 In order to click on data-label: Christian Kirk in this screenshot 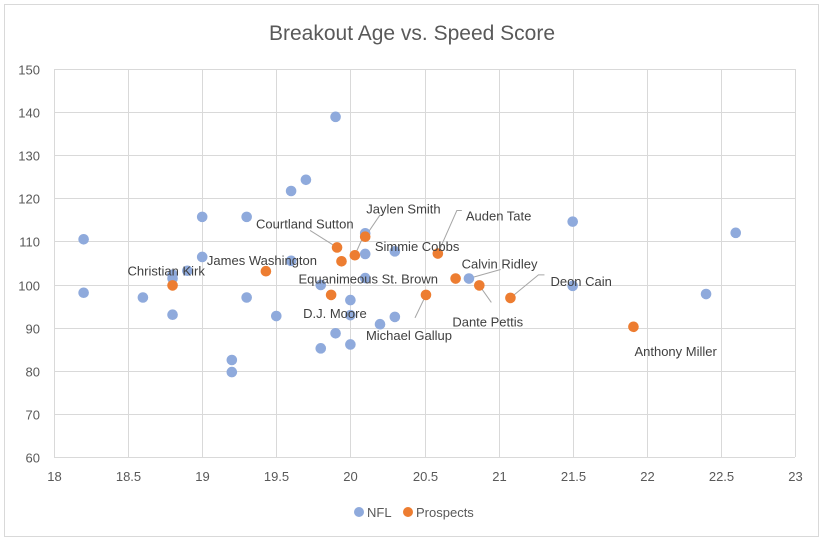, I will do `click(167, 270)`.